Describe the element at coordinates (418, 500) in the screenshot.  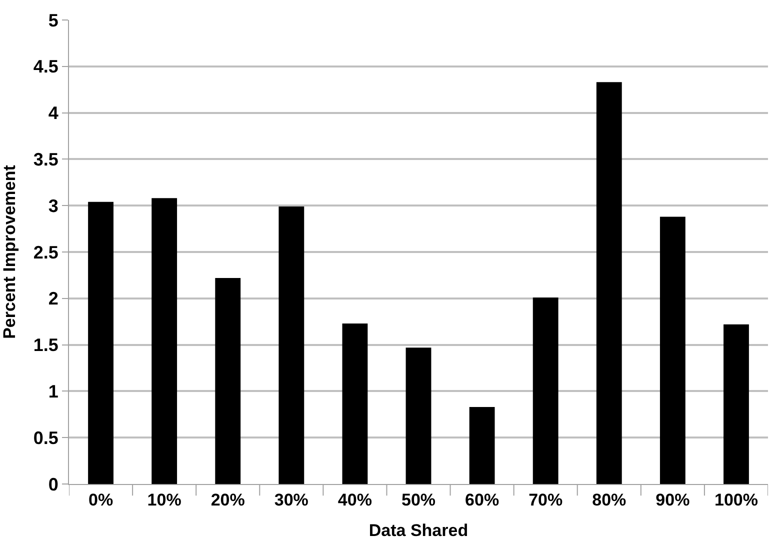
I see `x-tick-label: 50%` at that location.